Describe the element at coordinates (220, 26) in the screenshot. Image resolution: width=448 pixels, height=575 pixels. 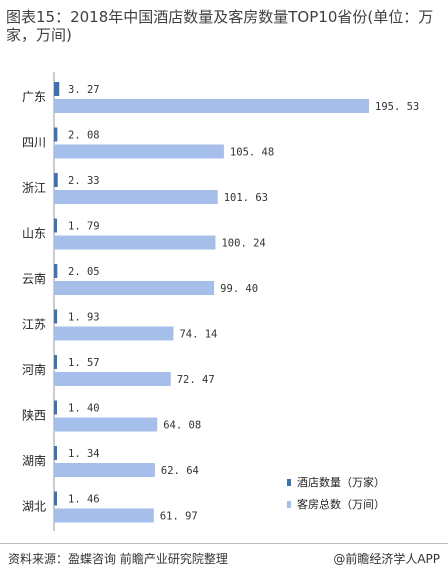
I see `chart-title: 图表15：2018年中国酒店数量及客房数量TOP10省份(单位：万家，万间)` at that location.